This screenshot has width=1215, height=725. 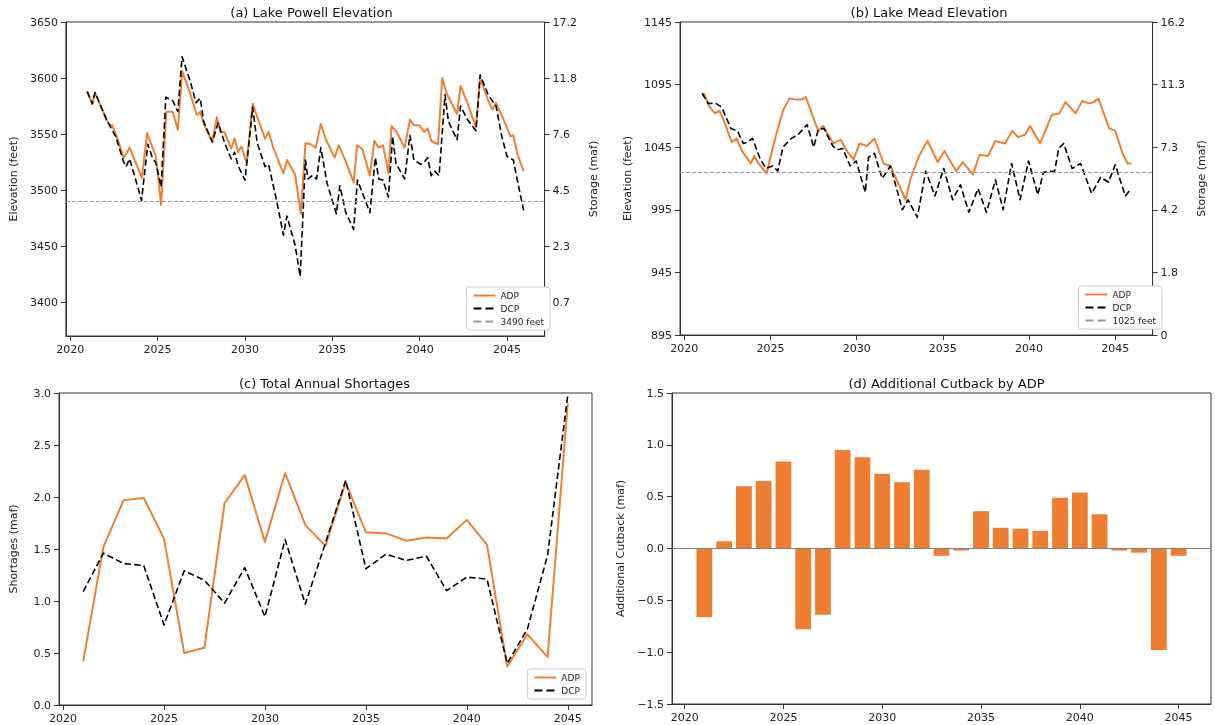 What do you see at coordinates (1169, 210) in the screenshot?
I see `category-label: 4.2` at bounding box center [1169, 210].